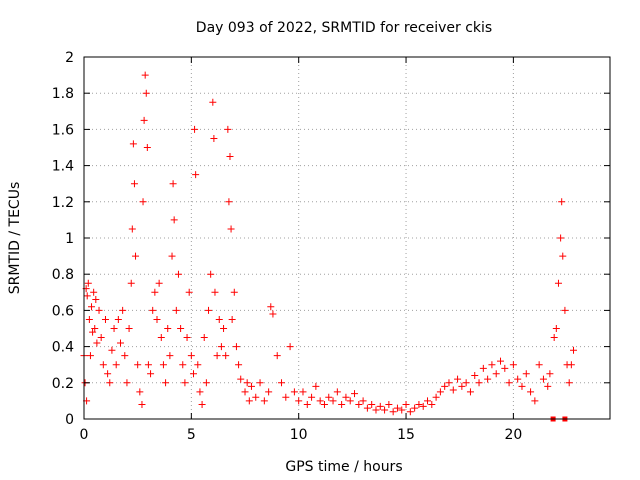 The height and width of the screenshot is (480, 640). What do you see at coordinates (63, 311) in the screenshot?
I see `y-tick-label: 0.6` at bounding box center [63, 311].